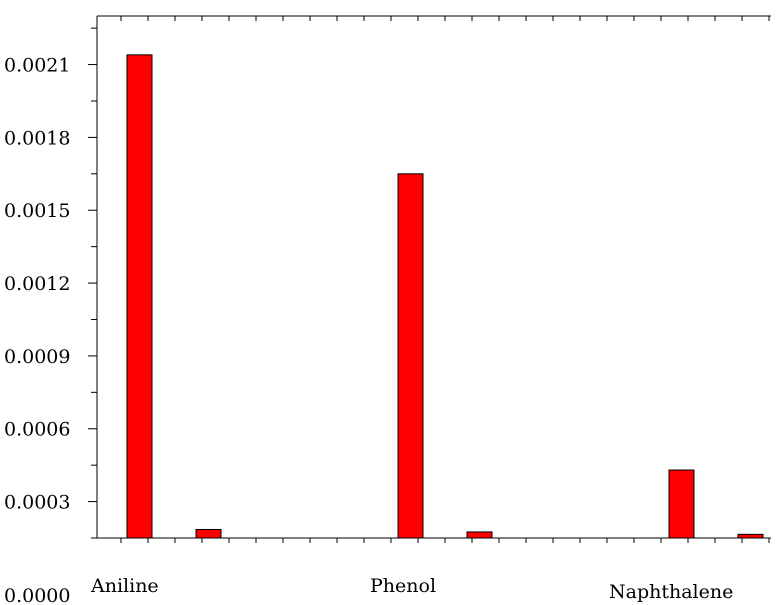  What do you see at coordinates (37, 503) in the screenshot?
I see `y-tick-label: 0.0003` at bounding box center [37, 503].